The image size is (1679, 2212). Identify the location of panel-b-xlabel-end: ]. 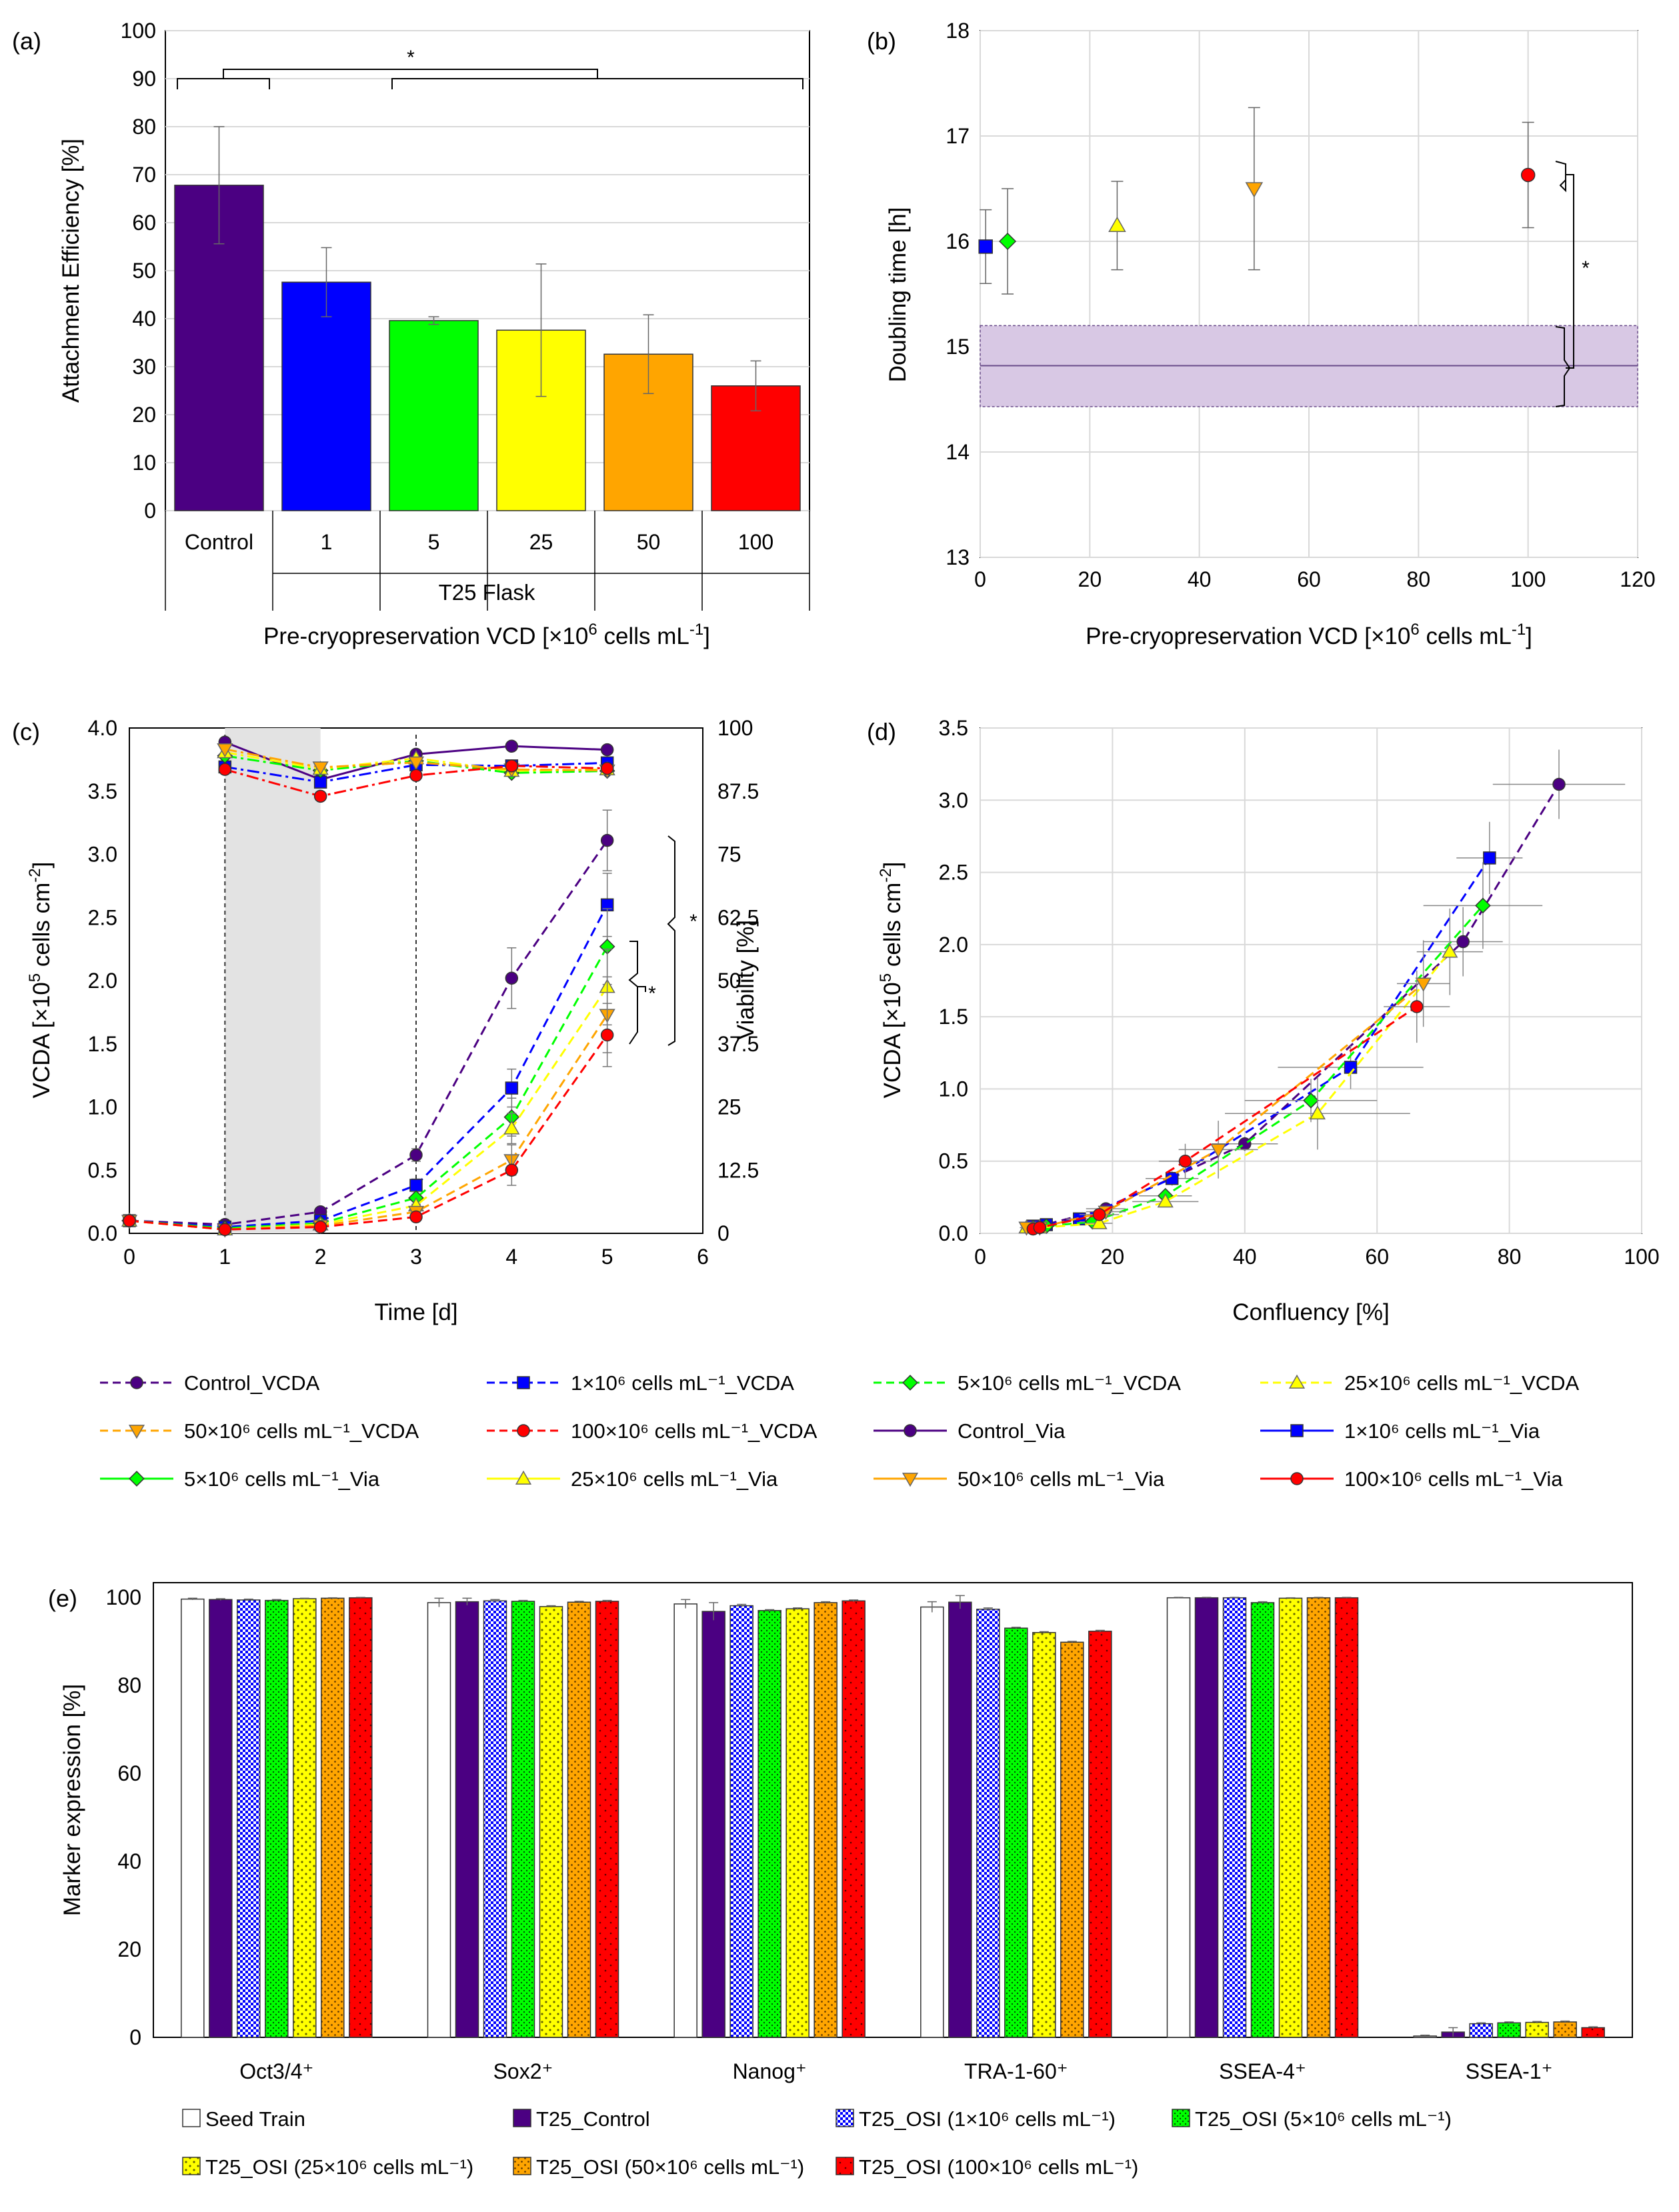
(1529, 636).